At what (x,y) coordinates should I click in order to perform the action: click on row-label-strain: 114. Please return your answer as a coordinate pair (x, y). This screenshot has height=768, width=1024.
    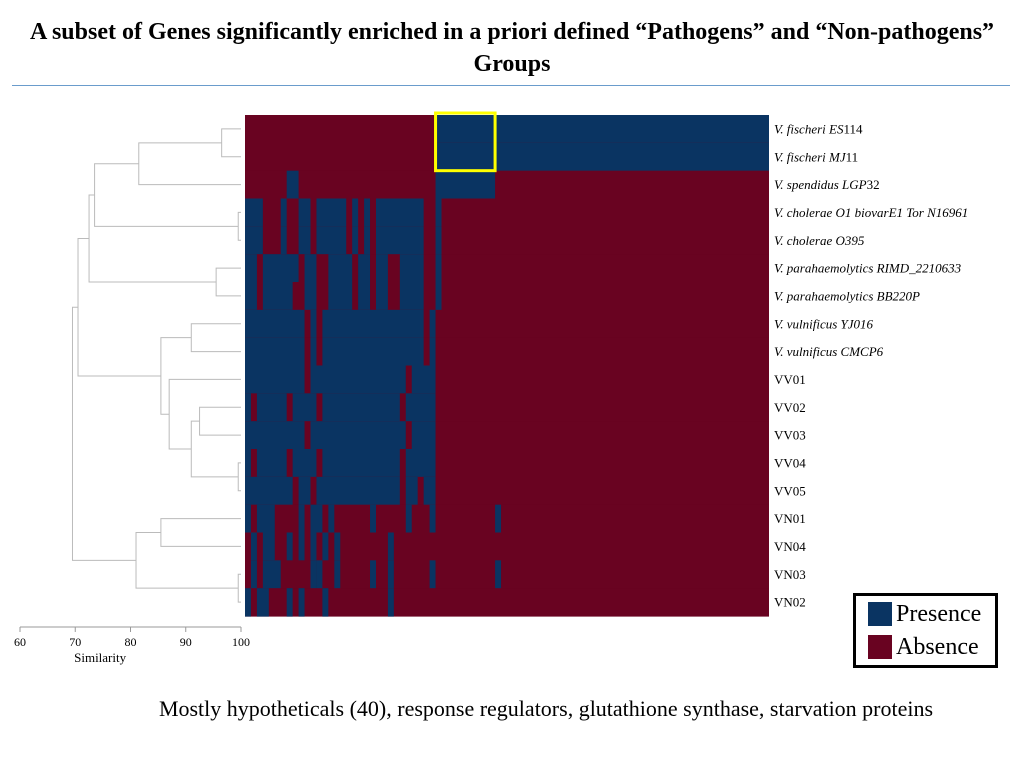
    Looking at the image, I should click on (853, 128).